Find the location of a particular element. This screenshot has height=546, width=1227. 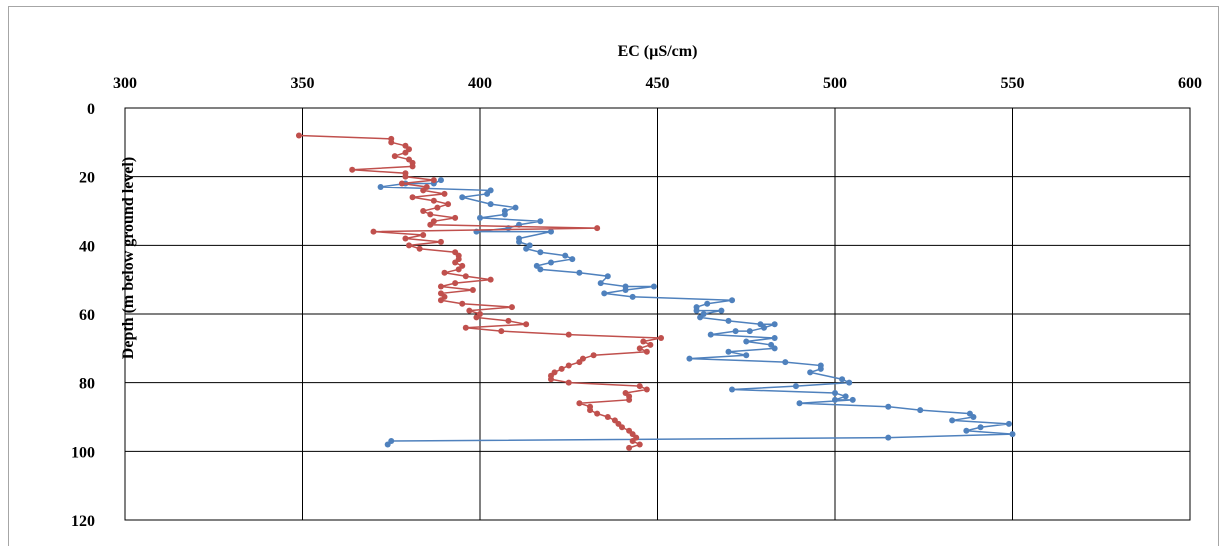

y-tick-label: 0 is located at coordinates (91, 109).